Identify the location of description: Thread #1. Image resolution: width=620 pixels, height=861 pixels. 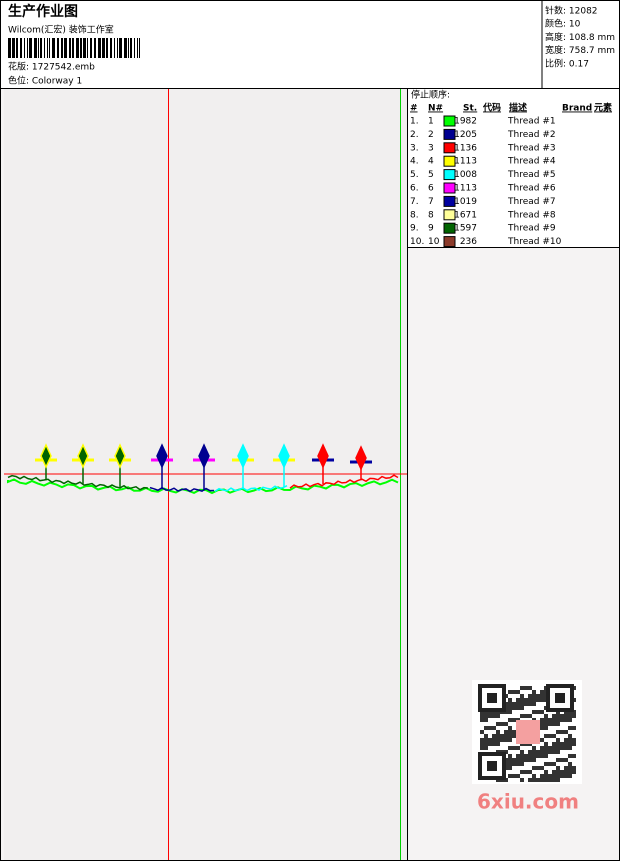
(531, 122).